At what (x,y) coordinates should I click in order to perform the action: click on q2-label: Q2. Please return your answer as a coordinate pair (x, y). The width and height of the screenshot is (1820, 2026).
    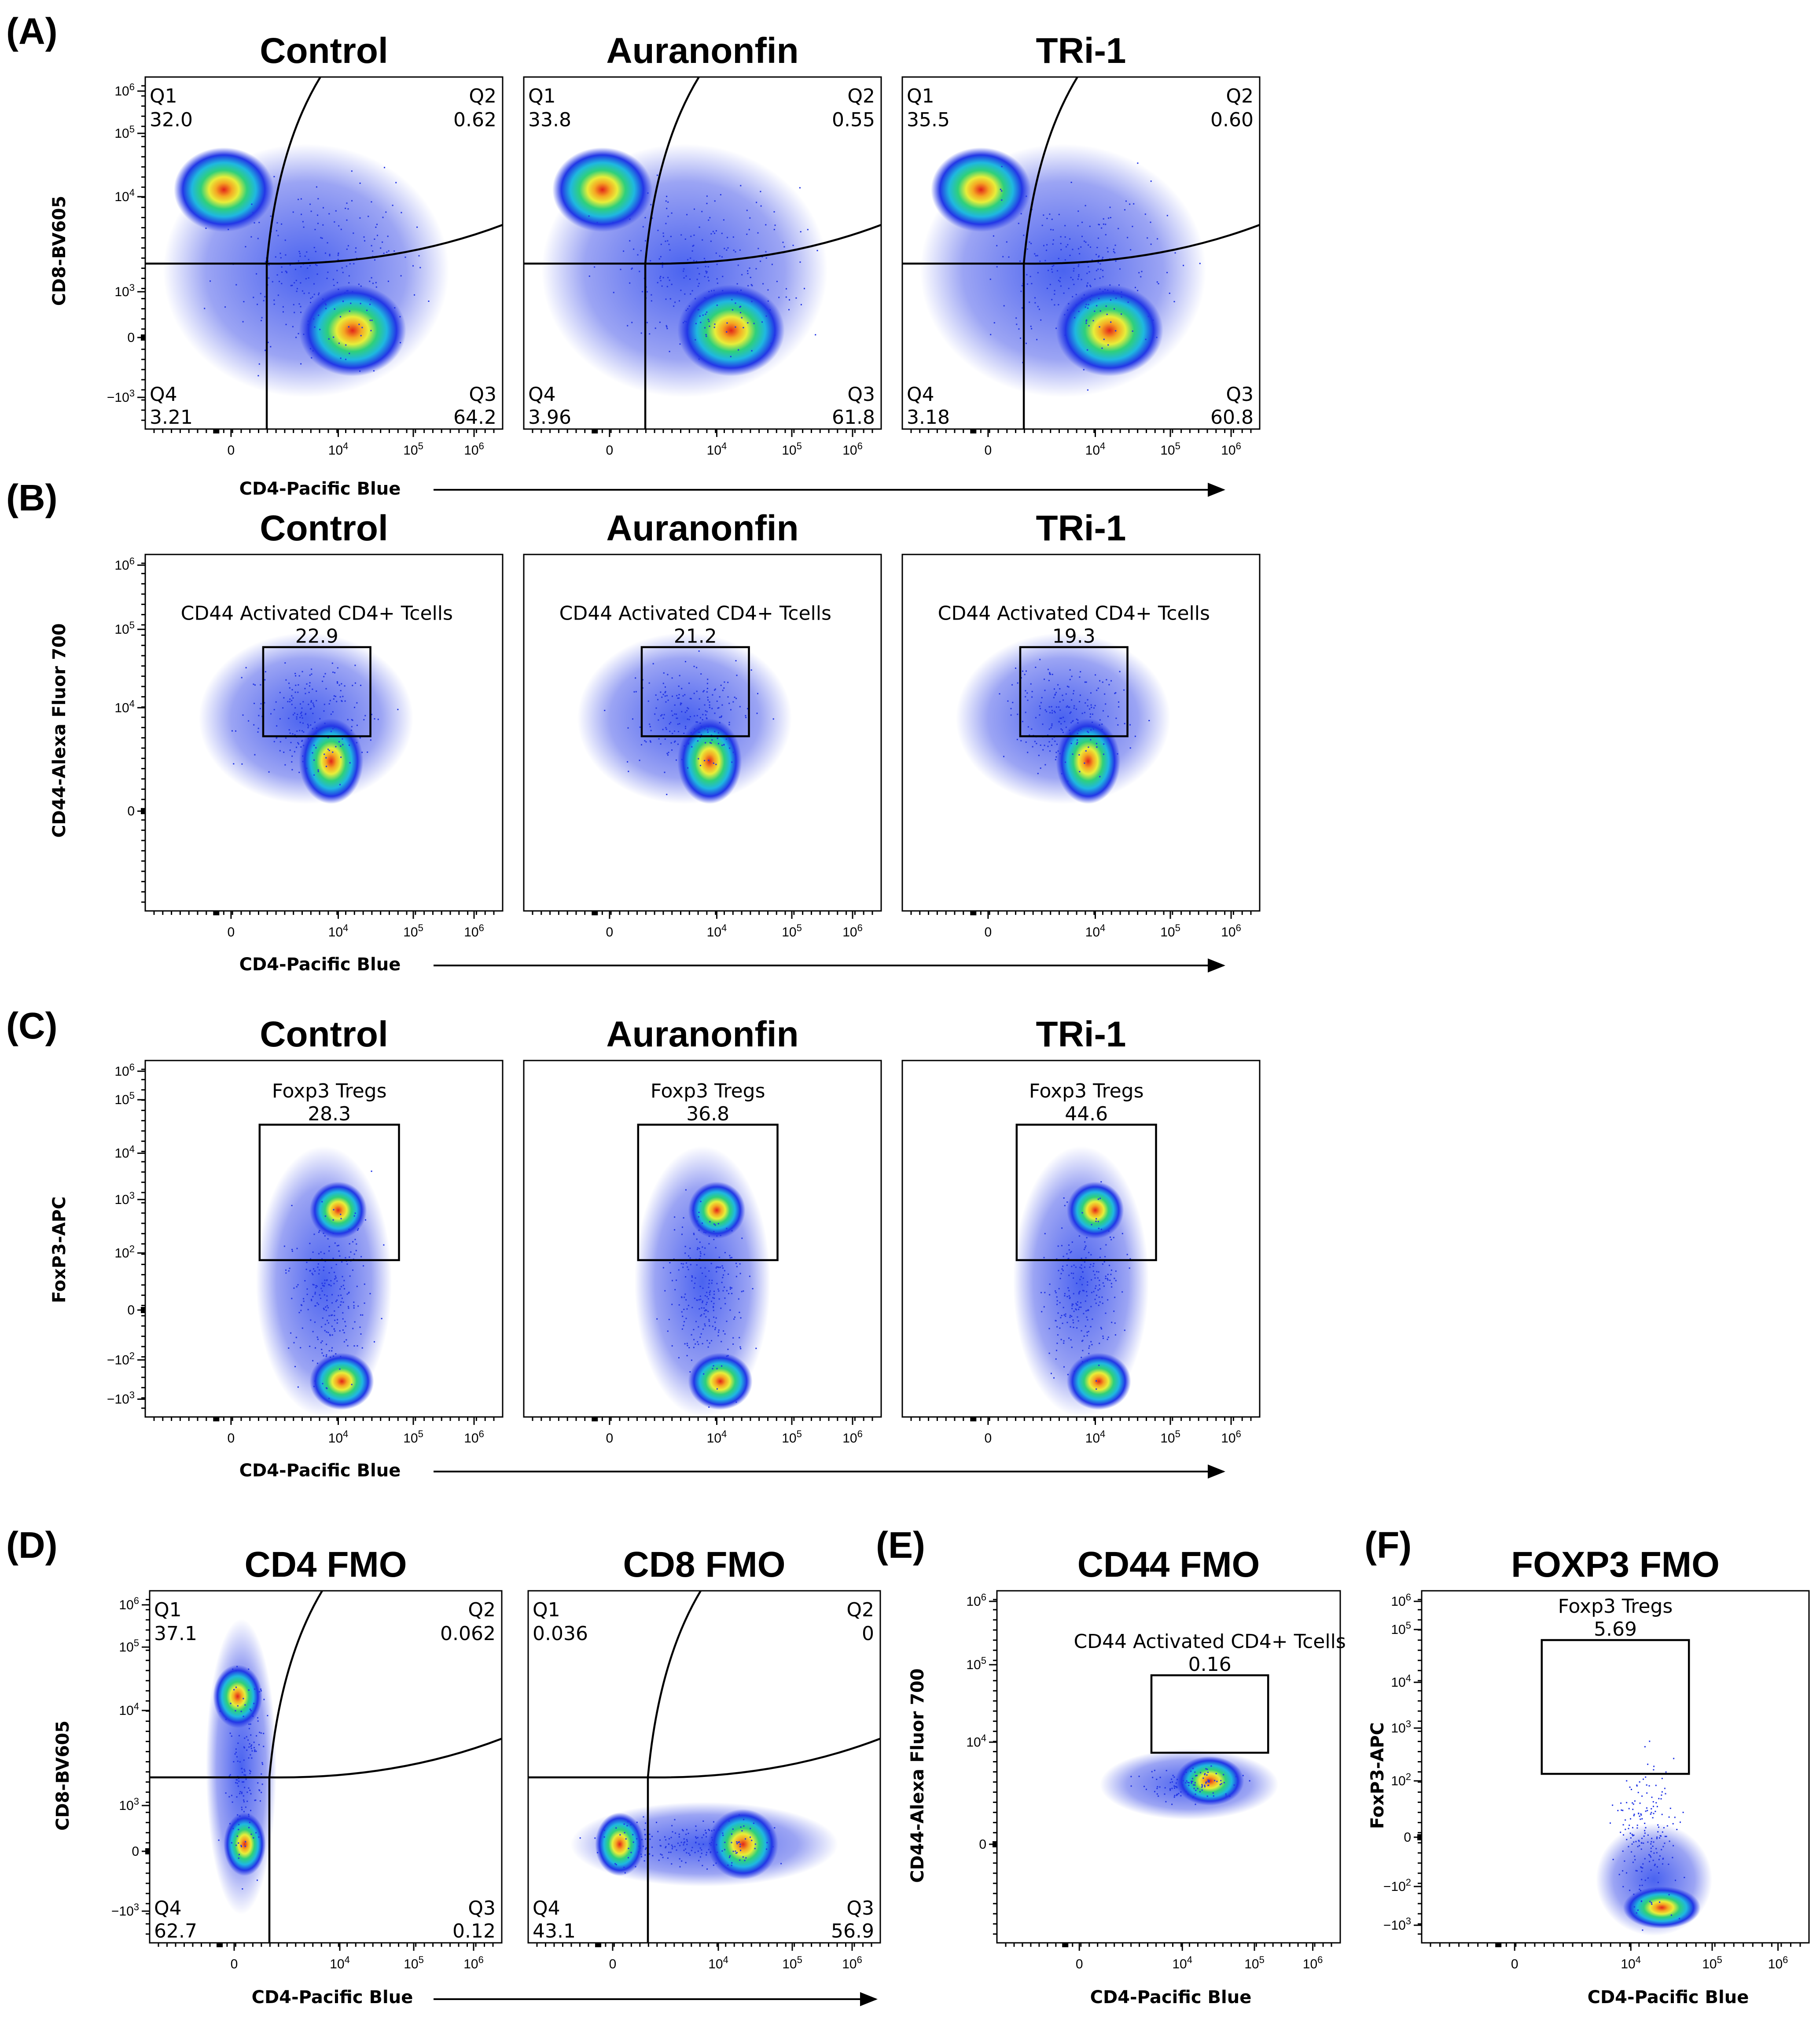
    Looking at the image, I should click on (483, 96).